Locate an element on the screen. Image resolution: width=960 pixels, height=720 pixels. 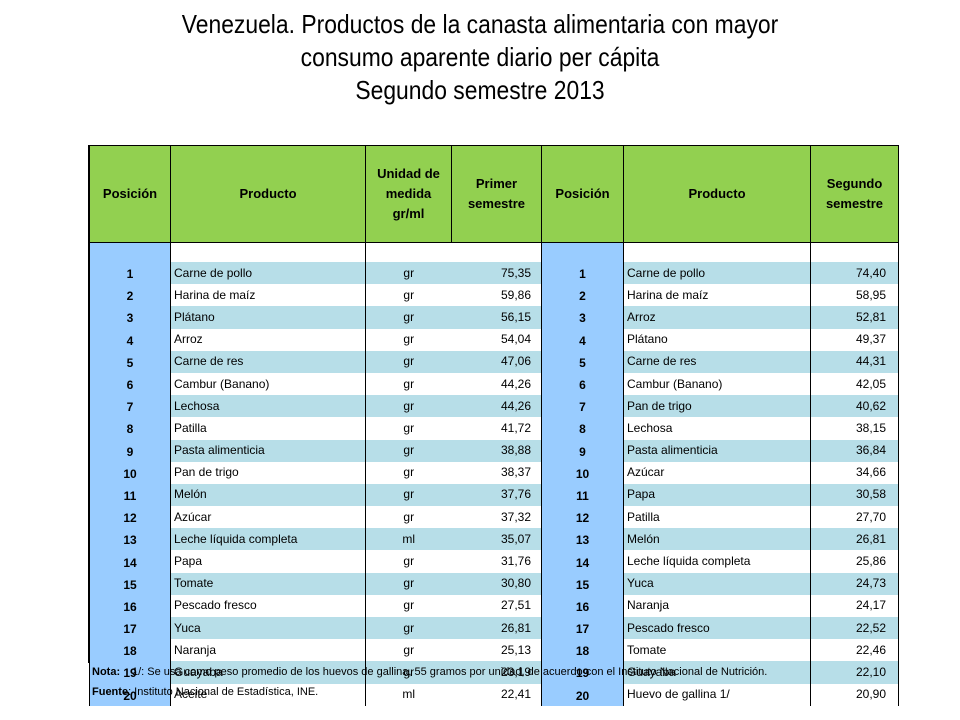
product-cell: Pescado fresco is located at coordinates (717, 628).